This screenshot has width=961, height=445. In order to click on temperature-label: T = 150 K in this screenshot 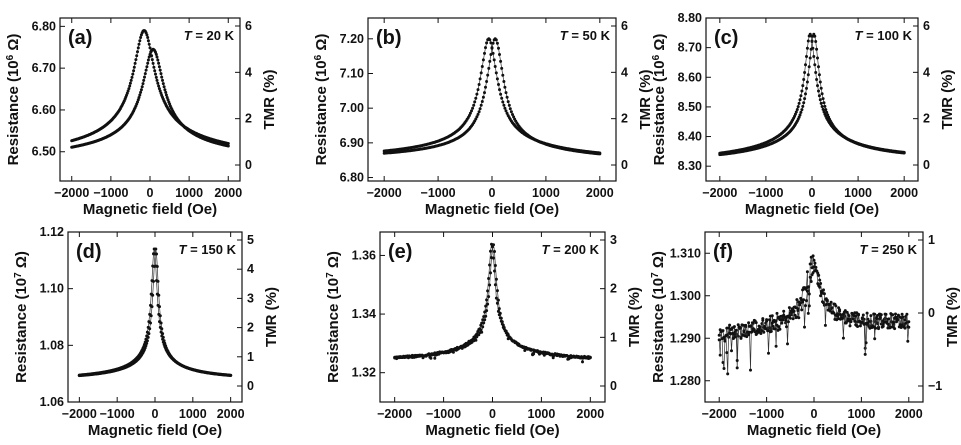, I will do `click(208, 249)`.